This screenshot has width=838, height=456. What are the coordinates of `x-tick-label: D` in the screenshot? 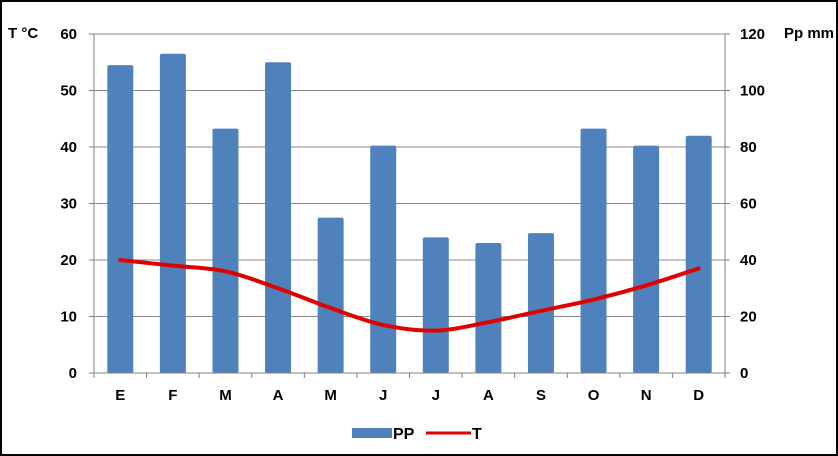 It's located at (698, 395).